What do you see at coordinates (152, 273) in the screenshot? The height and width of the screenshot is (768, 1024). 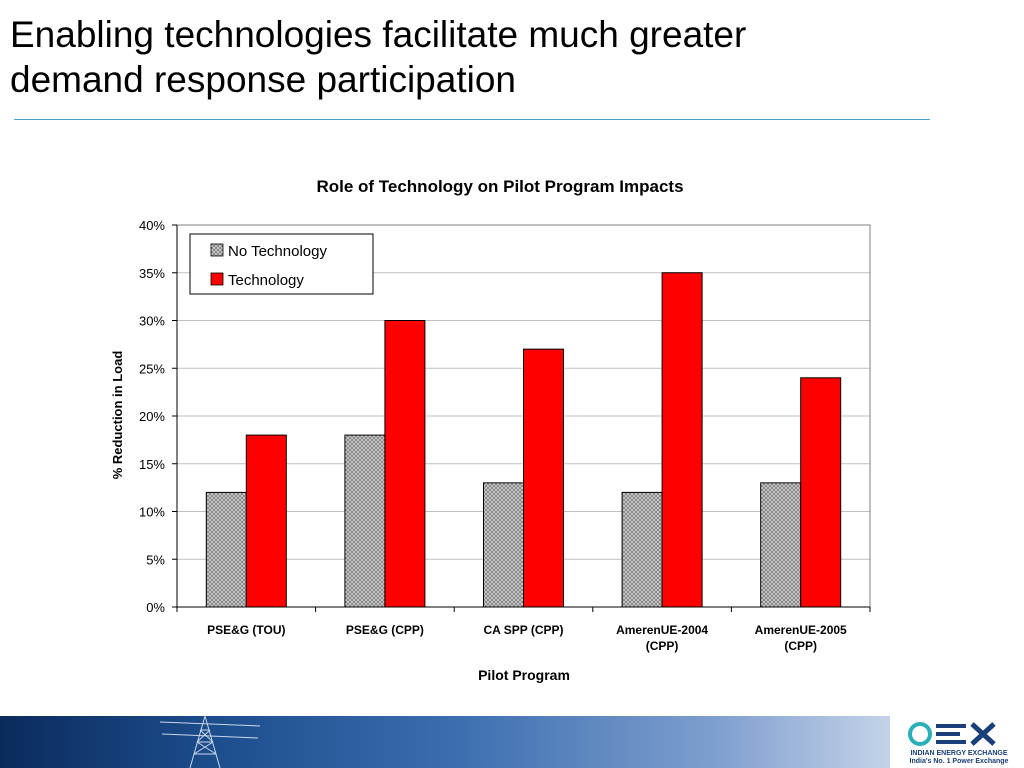 I see `y-tick-label: 35%` at bounding box center [152, 273].